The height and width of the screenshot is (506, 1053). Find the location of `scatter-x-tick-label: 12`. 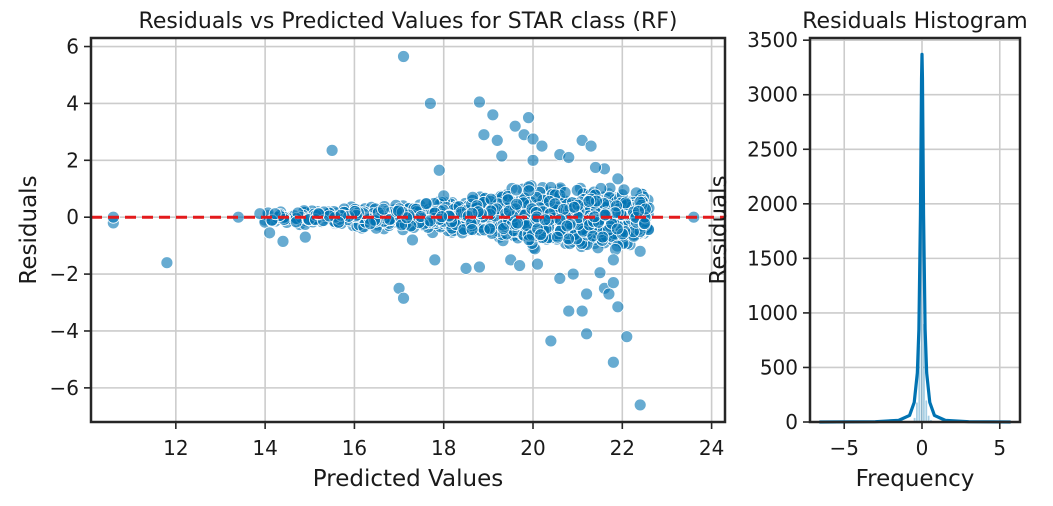

scatter-x-tick-label: 12 is located at coordinates (175, 448).